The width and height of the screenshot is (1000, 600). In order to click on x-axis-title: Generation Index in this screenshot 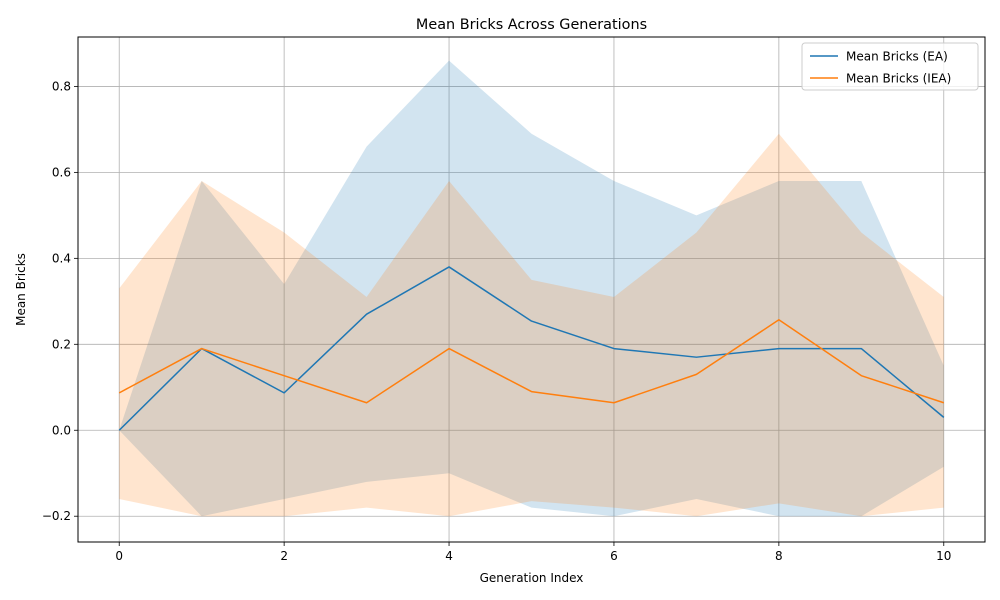, I will do `click(532, 578)`.